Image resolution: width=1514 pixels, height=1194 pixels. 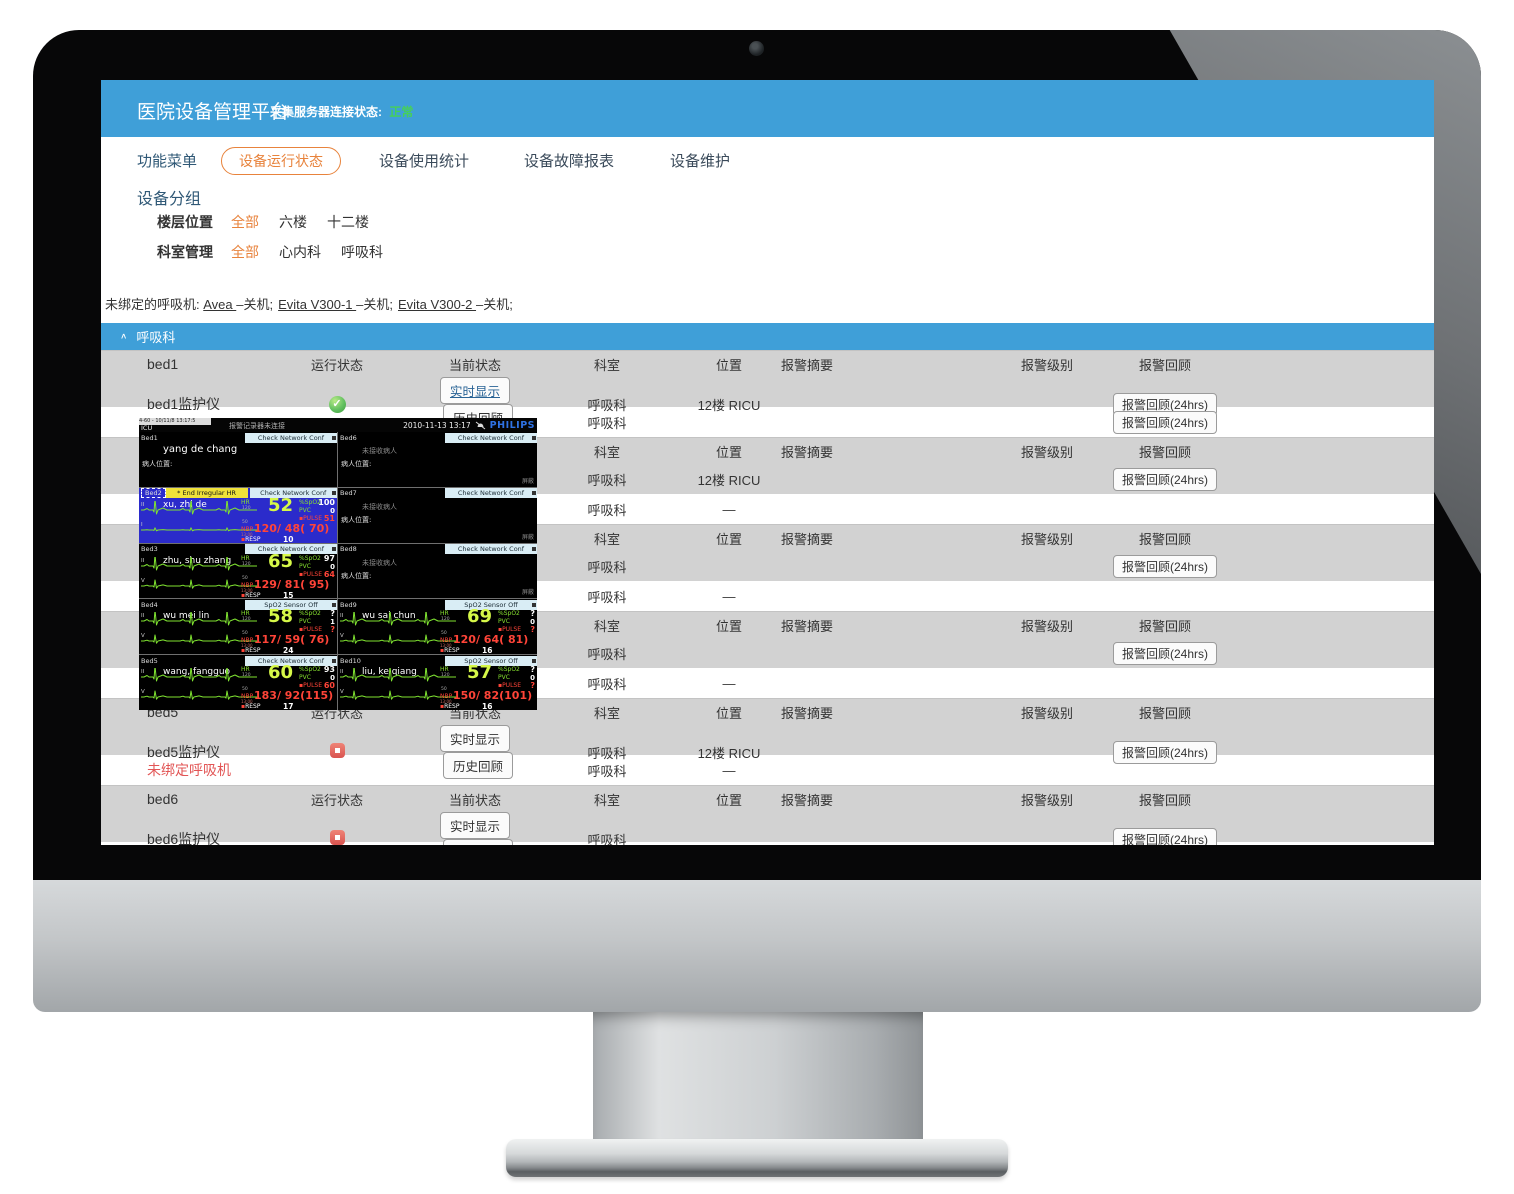 What do you see at coordinates (329, 686) in the screenshot?
I see `pulse-value: 60` at bounding box center [329, 686].